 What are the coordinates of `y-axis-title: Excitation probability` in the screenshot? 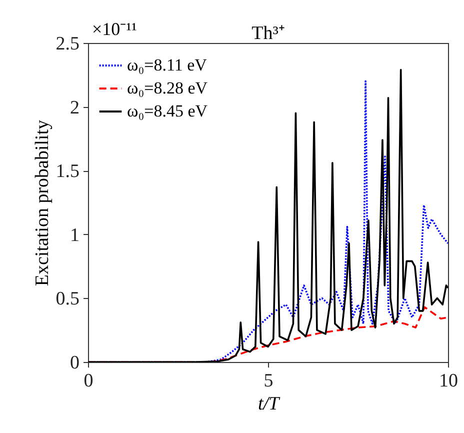 It's located at (42, 202).